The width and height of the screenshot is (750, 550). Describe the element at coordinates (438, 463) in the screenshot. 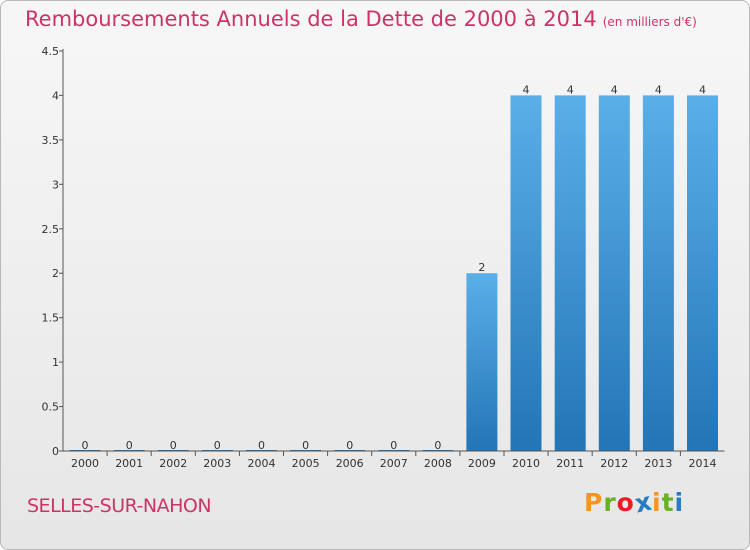

I see `x-tick-label-2008: 2008` at that location.